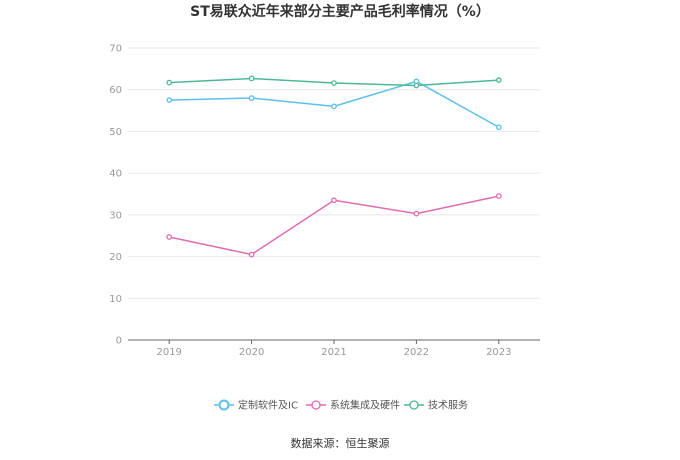 Image resolution: width=680 pixels, height=460 pixels. What do you see at coordinates (251, 352) in the screenshot?
I see `x-tick-label: 2020` at bounding box center [251, 352].